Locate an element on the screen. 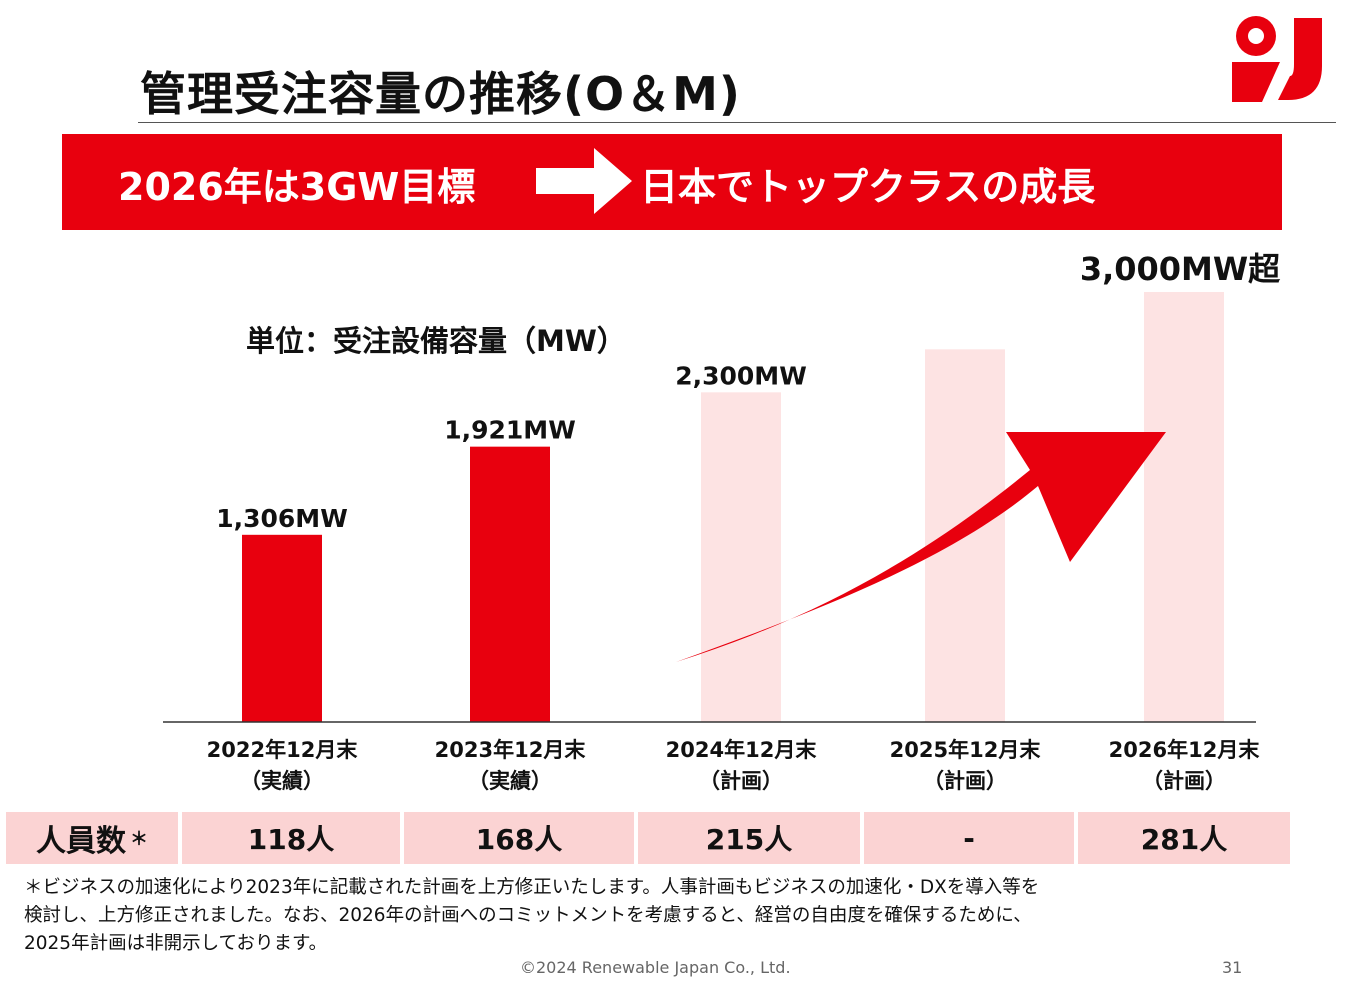  data-label-1: 1,921MW is located at coordinates (510, 430).